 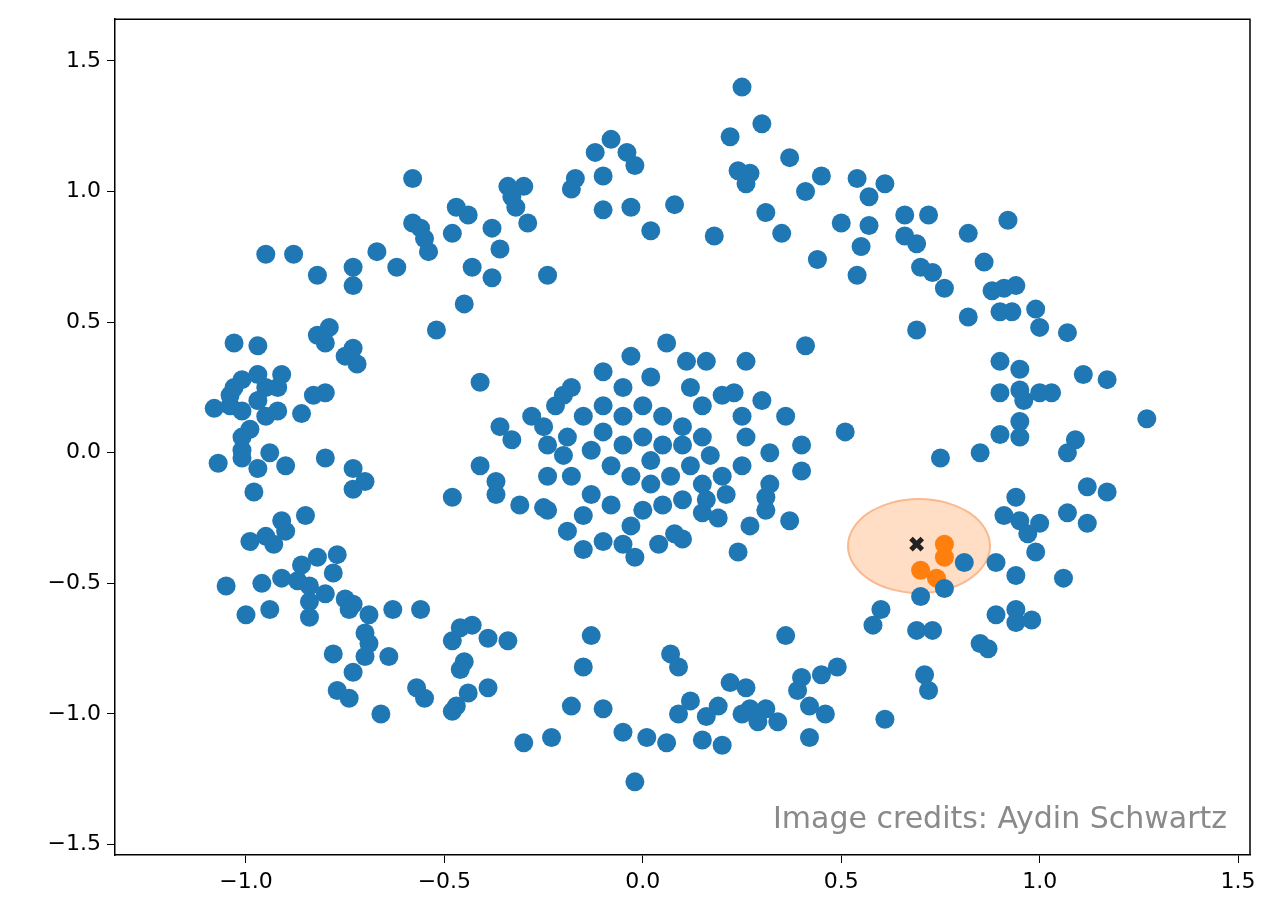 What do you see at coordinates (83, 190) in the screenshot?
I see `y-tick-label: 1.0` at bounding box center [83, 190].